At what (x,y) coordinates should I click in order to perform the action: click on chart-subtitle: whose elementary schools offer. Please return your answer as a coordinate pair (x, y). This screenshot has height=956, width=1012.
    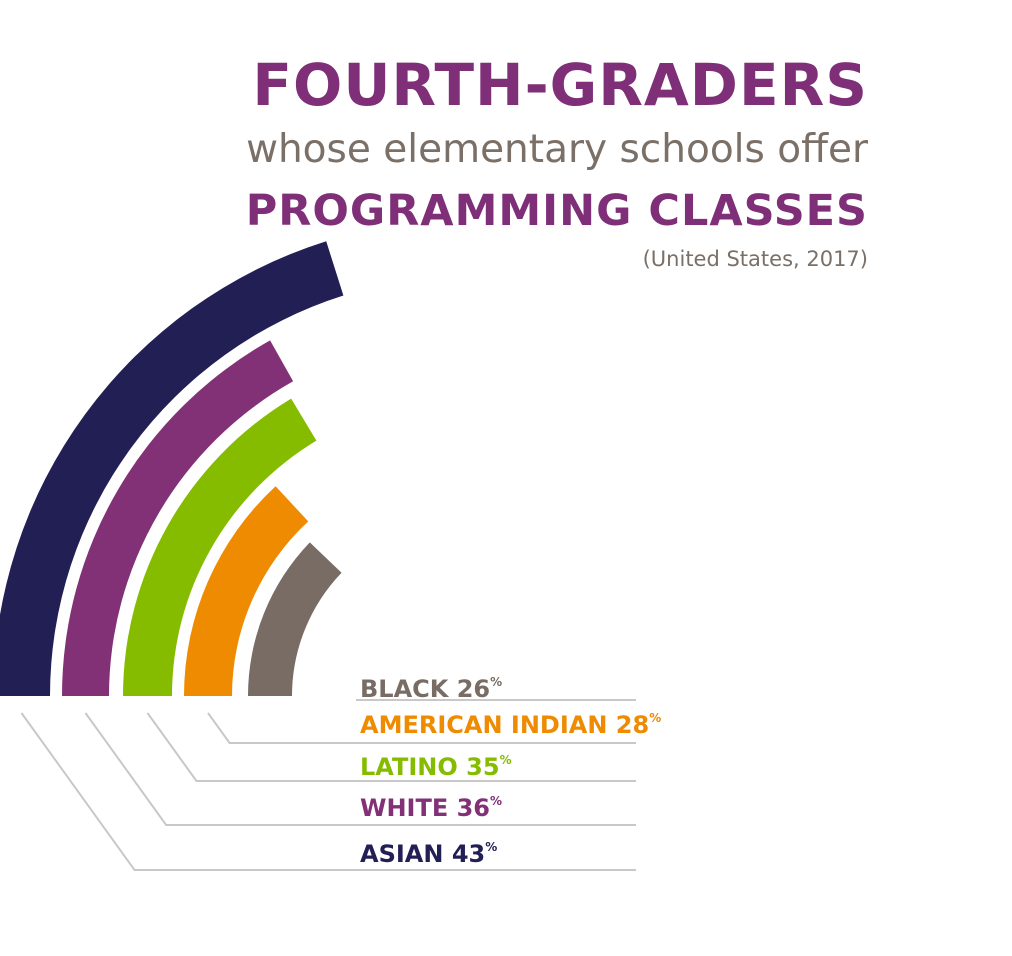
    Looking at the image, I should click on (557, 149).